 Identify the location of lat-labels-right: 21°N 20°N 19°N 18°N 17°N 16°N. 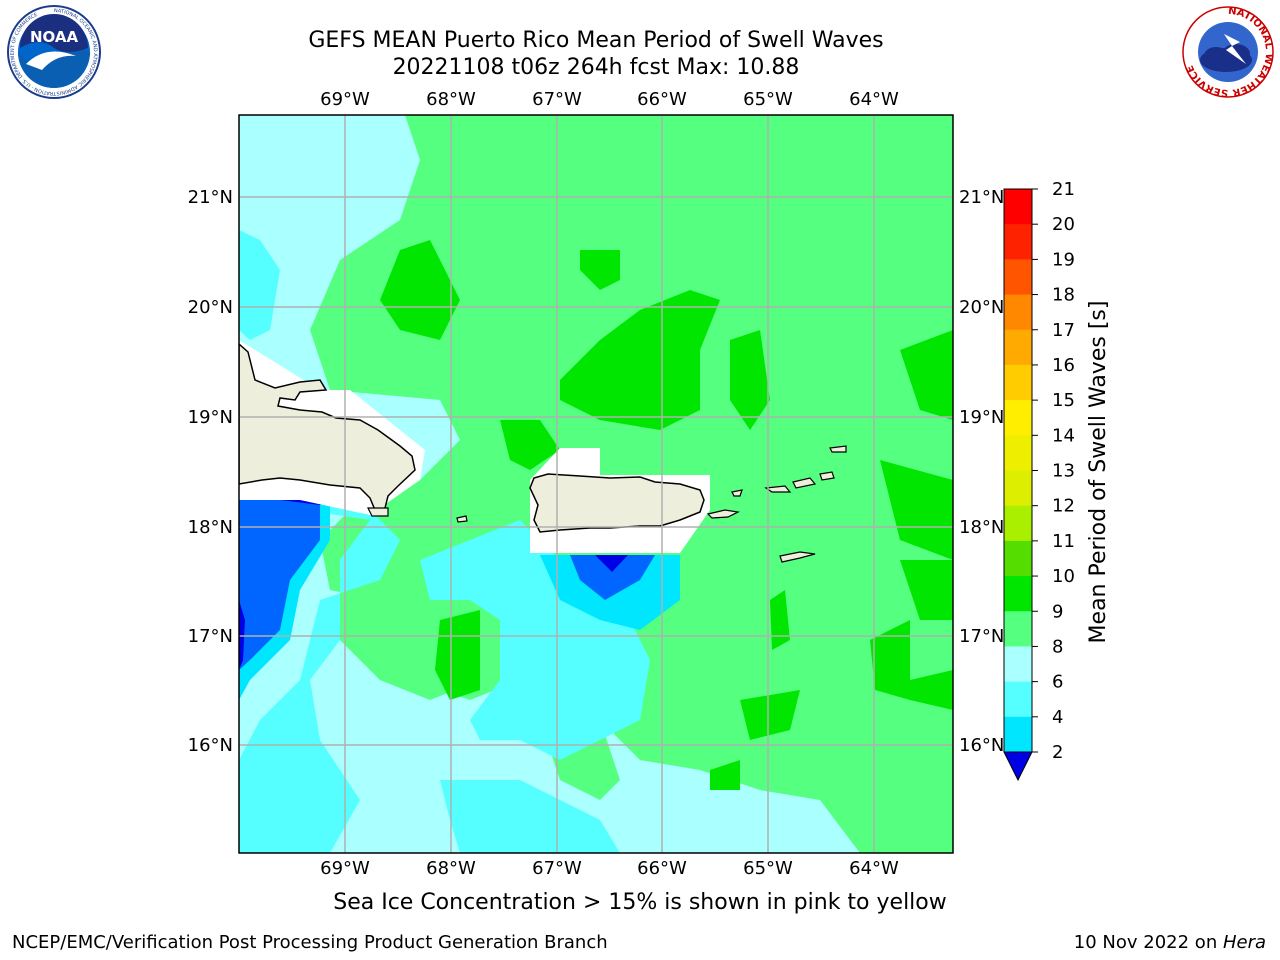
(981, 471).